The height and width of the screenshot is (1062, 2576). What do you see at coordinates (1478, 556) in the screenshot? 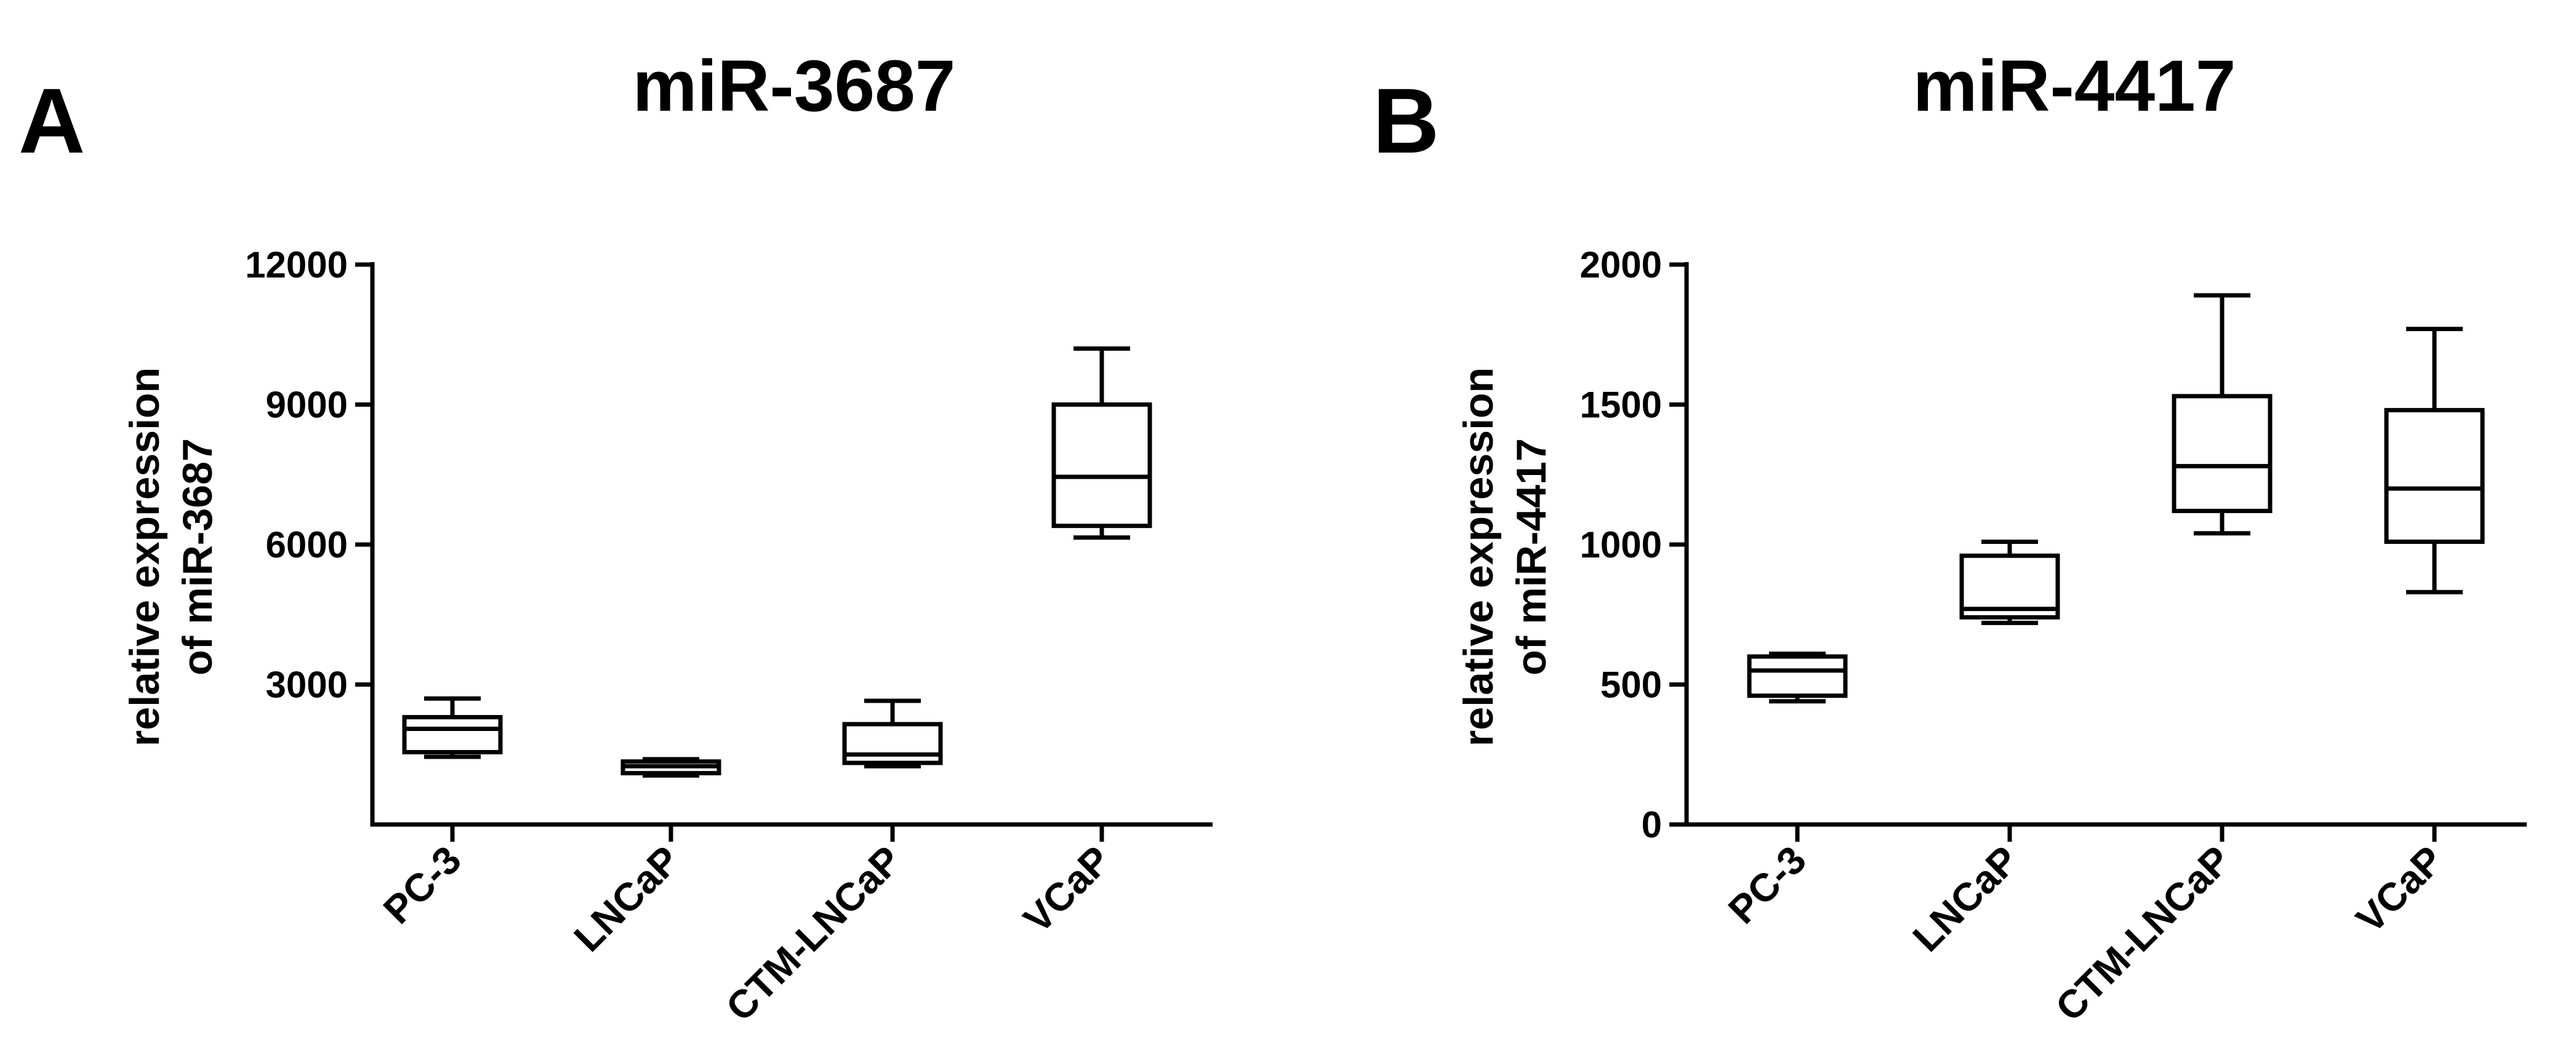
I see `y-axis-label-b-line1: relative expression` at bounding box center [1478, 556].